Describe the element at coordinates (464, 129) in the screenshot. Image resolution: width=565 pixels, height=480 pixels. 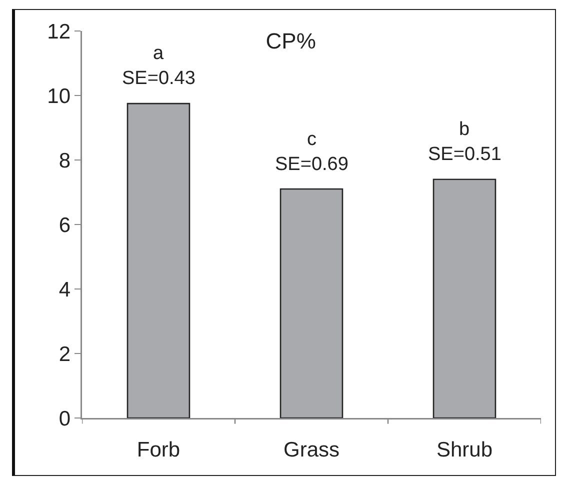
I see `annotation: b` at that location.